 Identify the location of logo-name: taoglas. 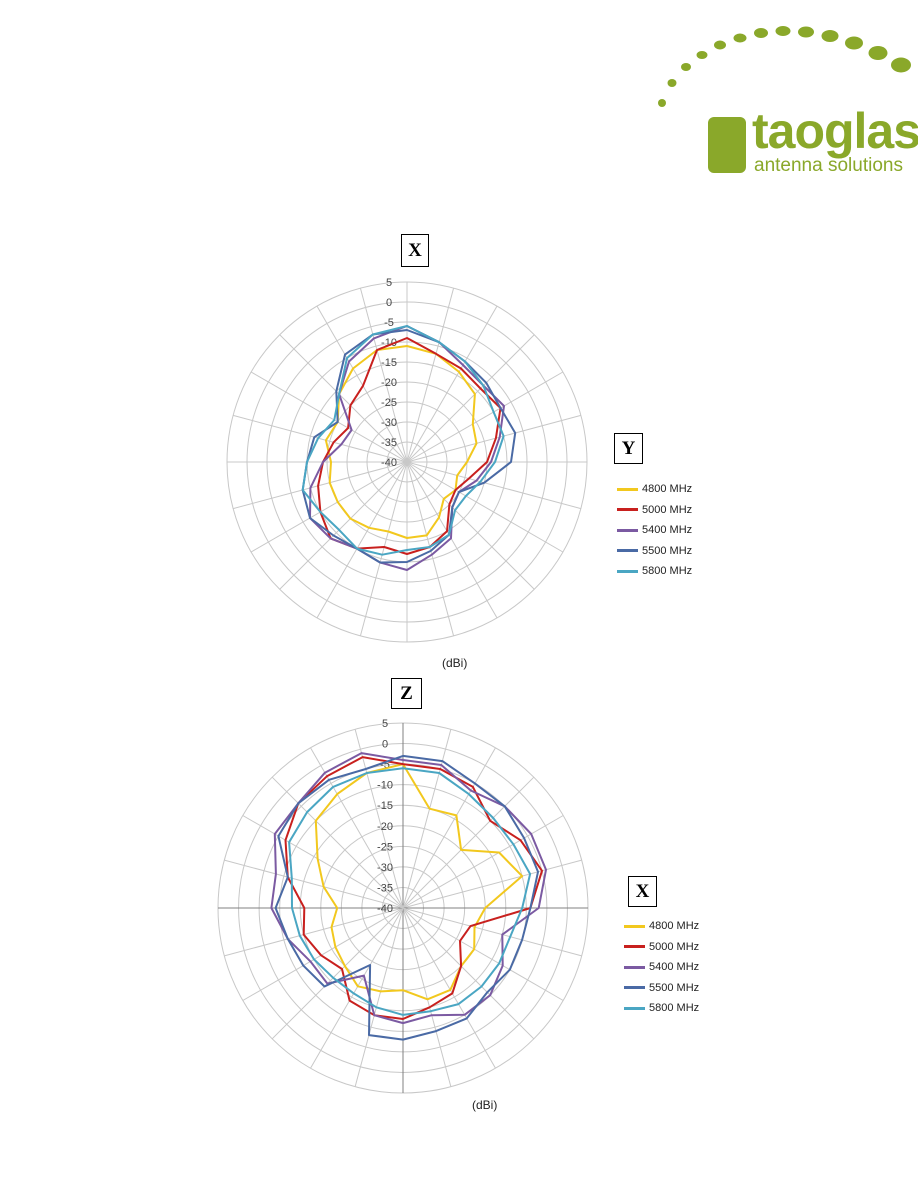
(835, 131).